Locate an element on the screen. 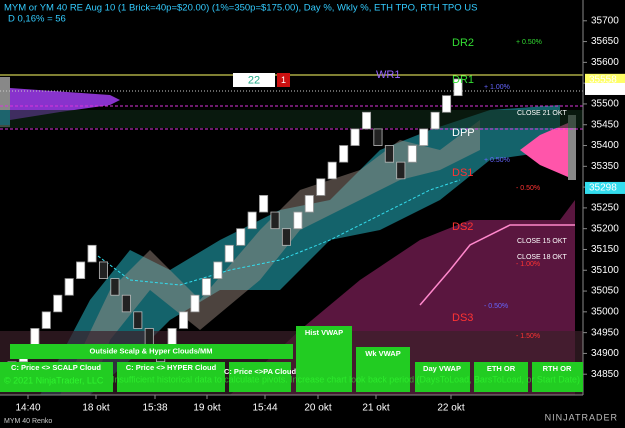 Image resolution: width=625 pixels, height=428 pixels. close-label: CLOSE 21 OKT is located at coordinates (542, 113).